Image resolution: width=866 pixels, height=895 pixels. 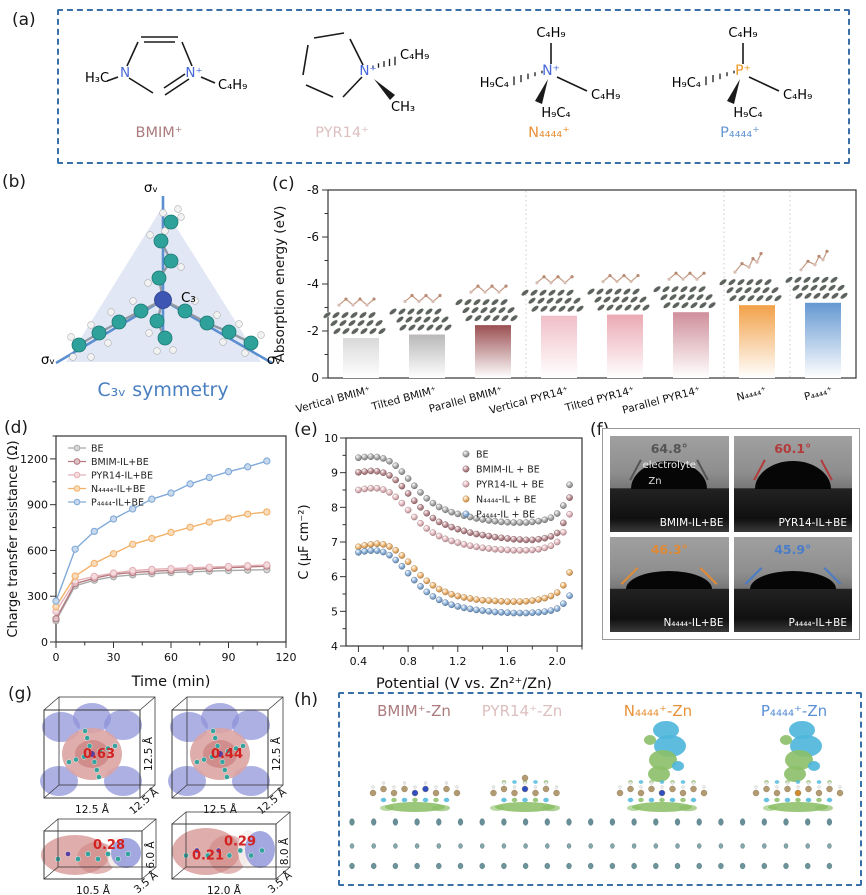 What do you see at coordinates (284, 851) in the screenshot?
I see `height-dimension: 8.0 Å` at bounding box center [284, 851].